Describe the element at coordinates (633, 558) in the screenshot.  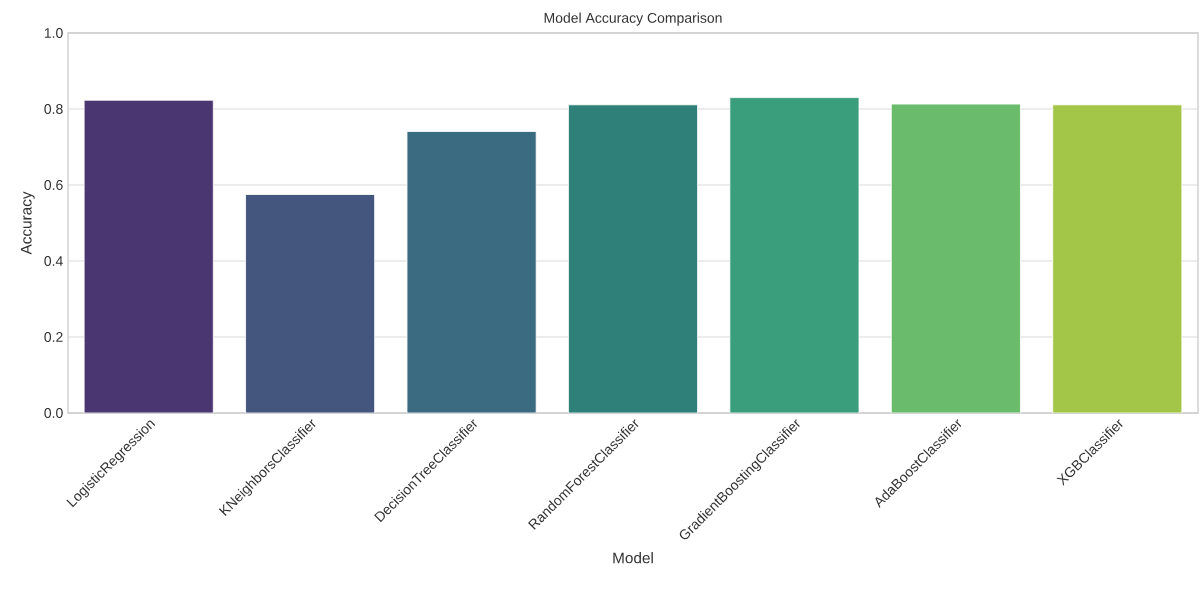
I see `x-axis-title: Model` at that location.